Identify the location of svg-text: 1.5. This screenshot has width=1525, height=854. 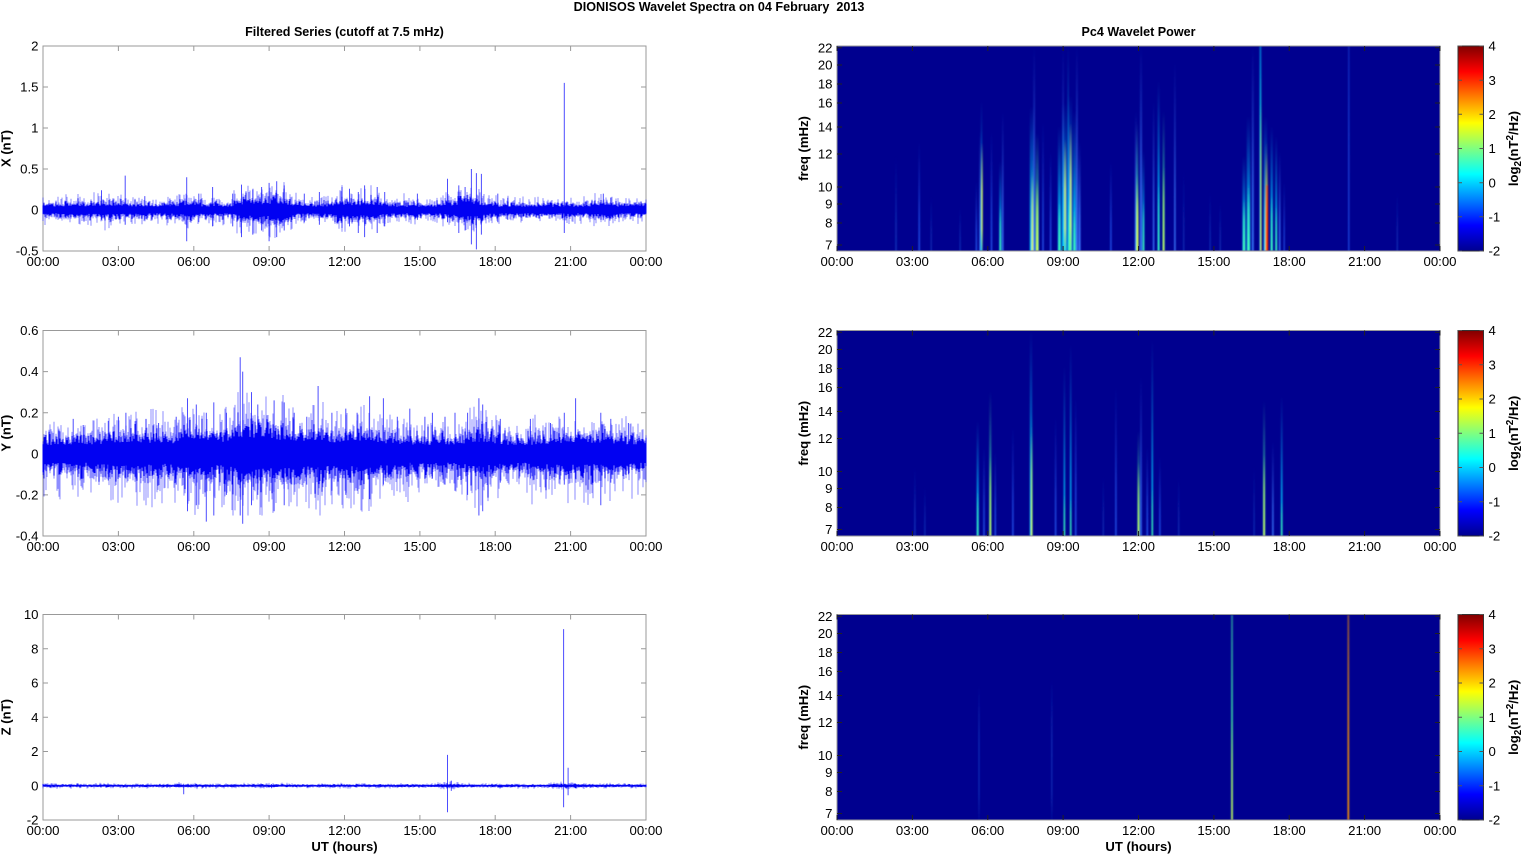
(29, 87).